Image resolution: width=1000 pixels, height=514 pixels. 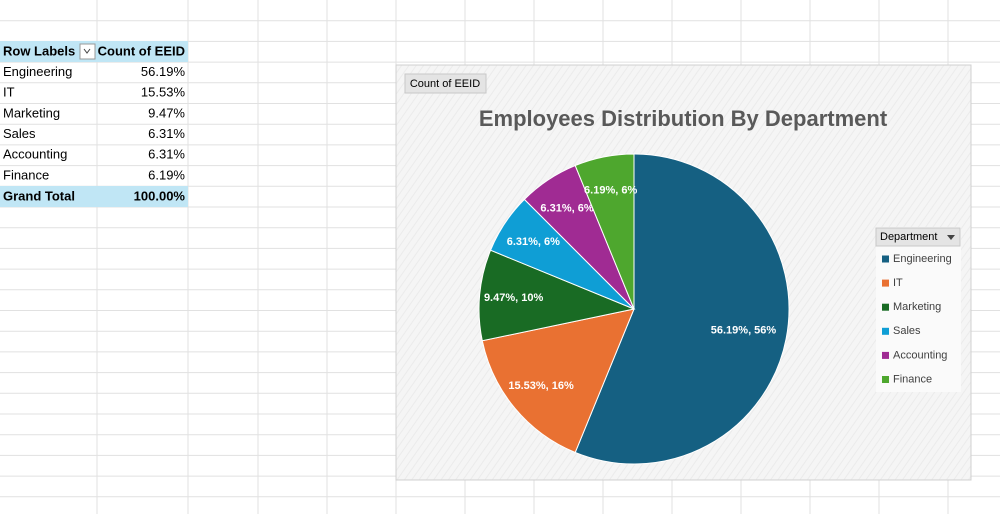 I want to click on legend, so click(x=918, y=309).